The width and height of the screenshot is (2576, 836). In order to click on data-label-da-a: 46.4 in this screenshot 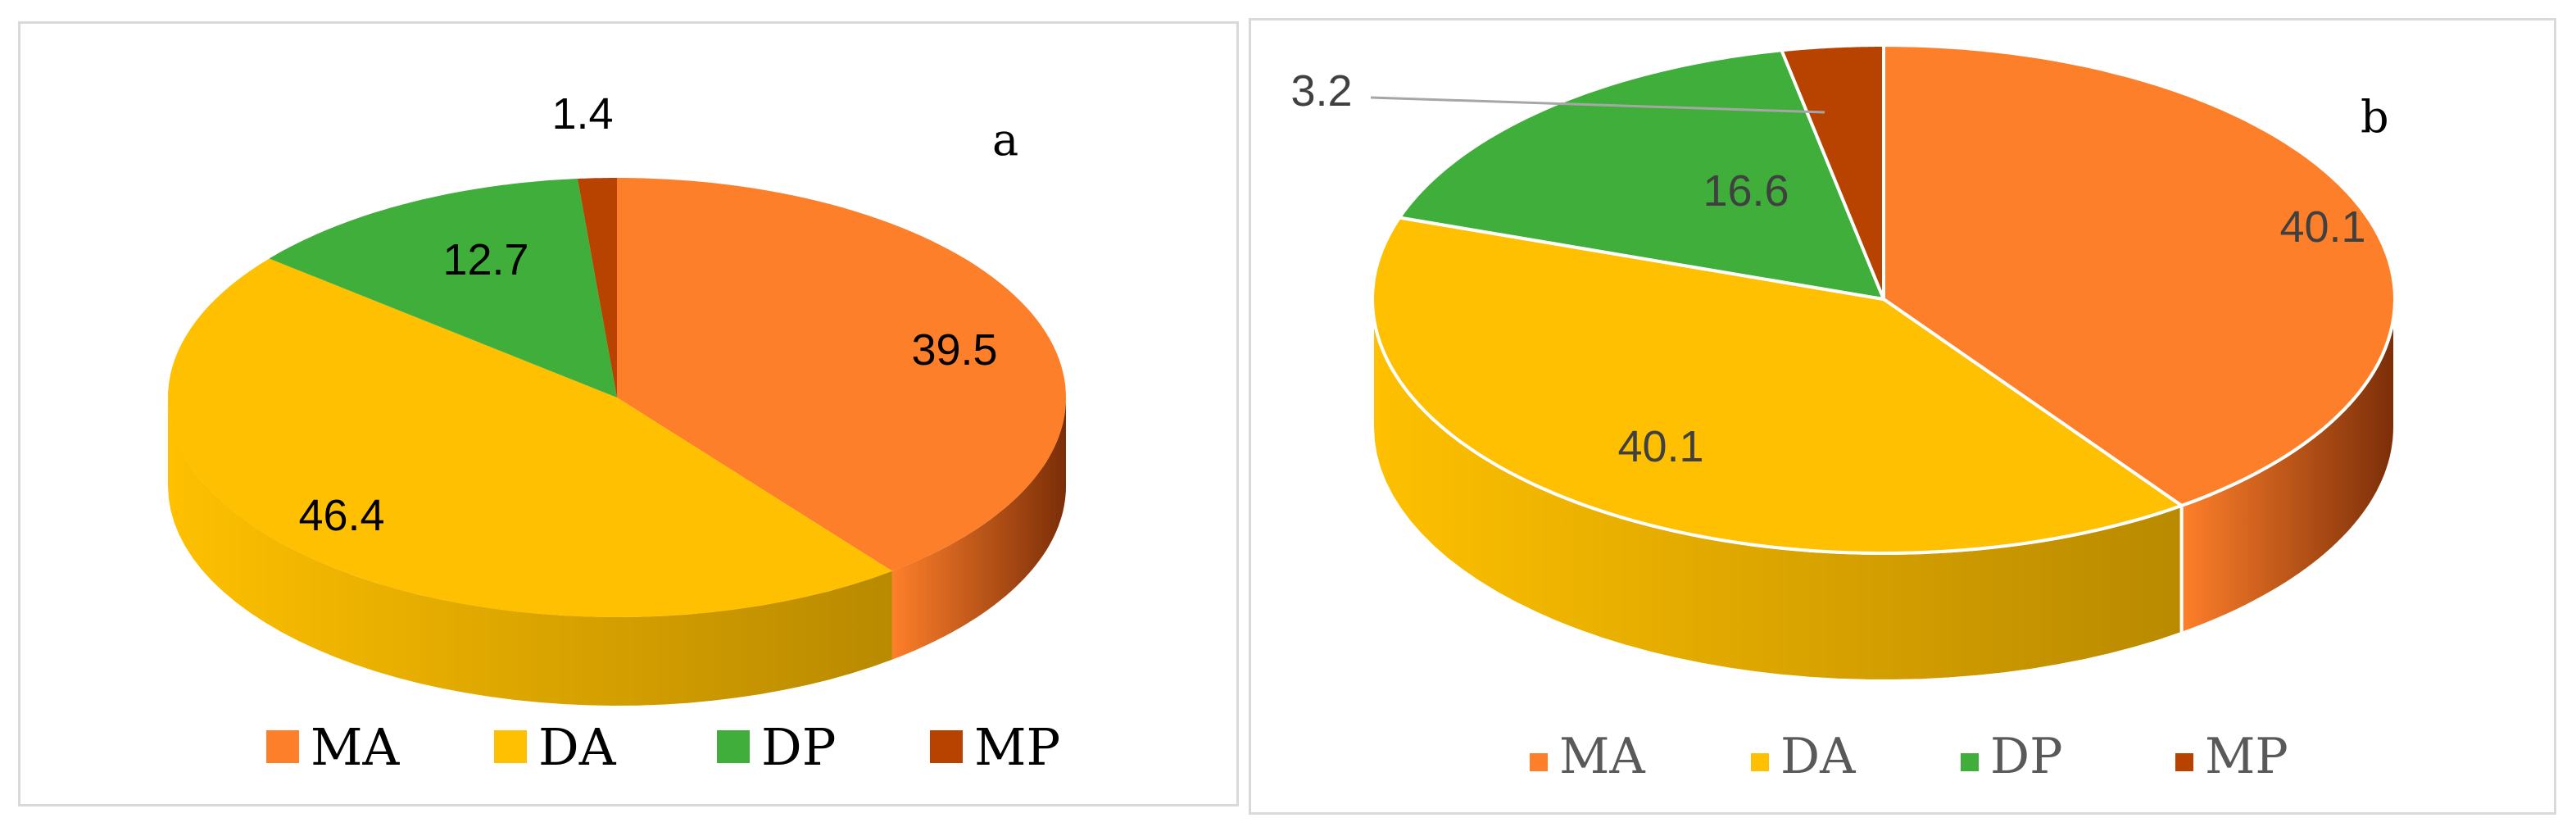, I will do `click(341, 515)`.